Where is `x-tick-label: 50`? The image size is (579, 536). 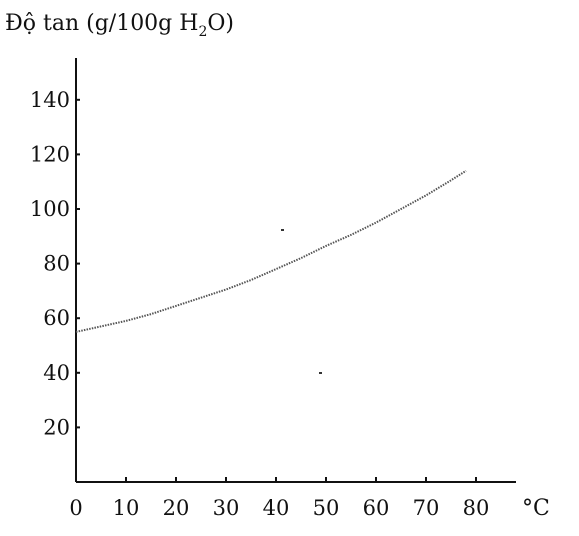 x-tick-label: 50 is located at coordinates (326, 508).